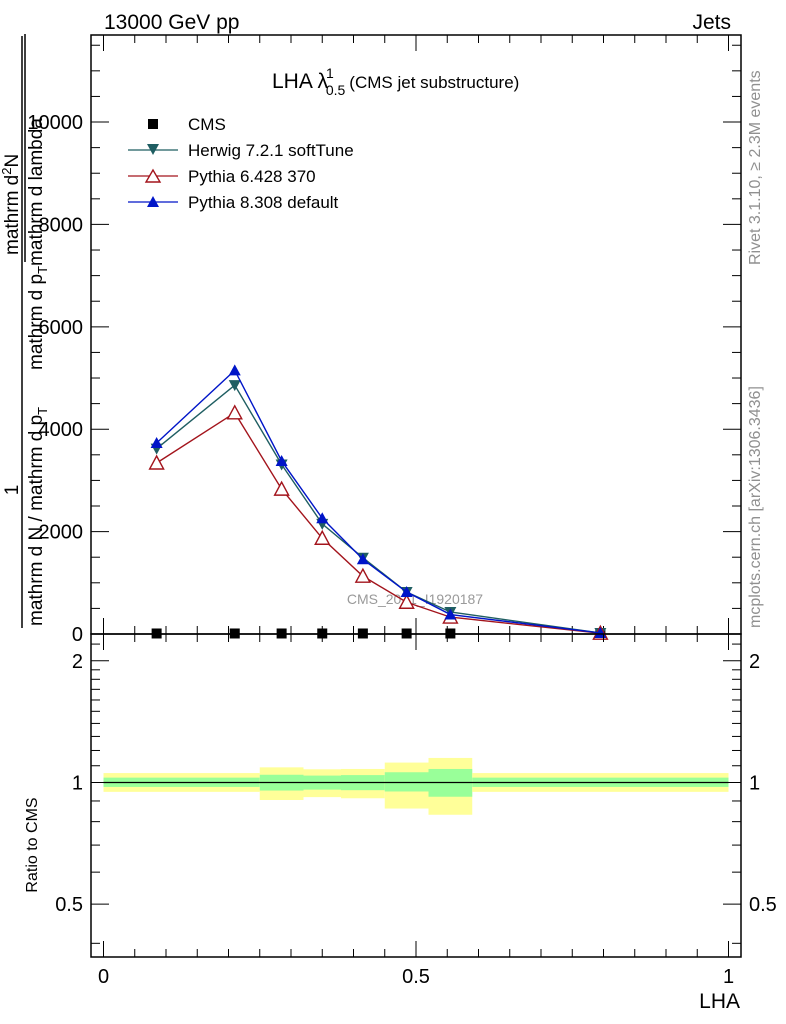 The image size is (786, 1024). Describe the element at coordinates (755, 507) in the screenshot. I see `mcplots-label: mcplots.cern.ch [arXiv:1306.3436]` at that location.